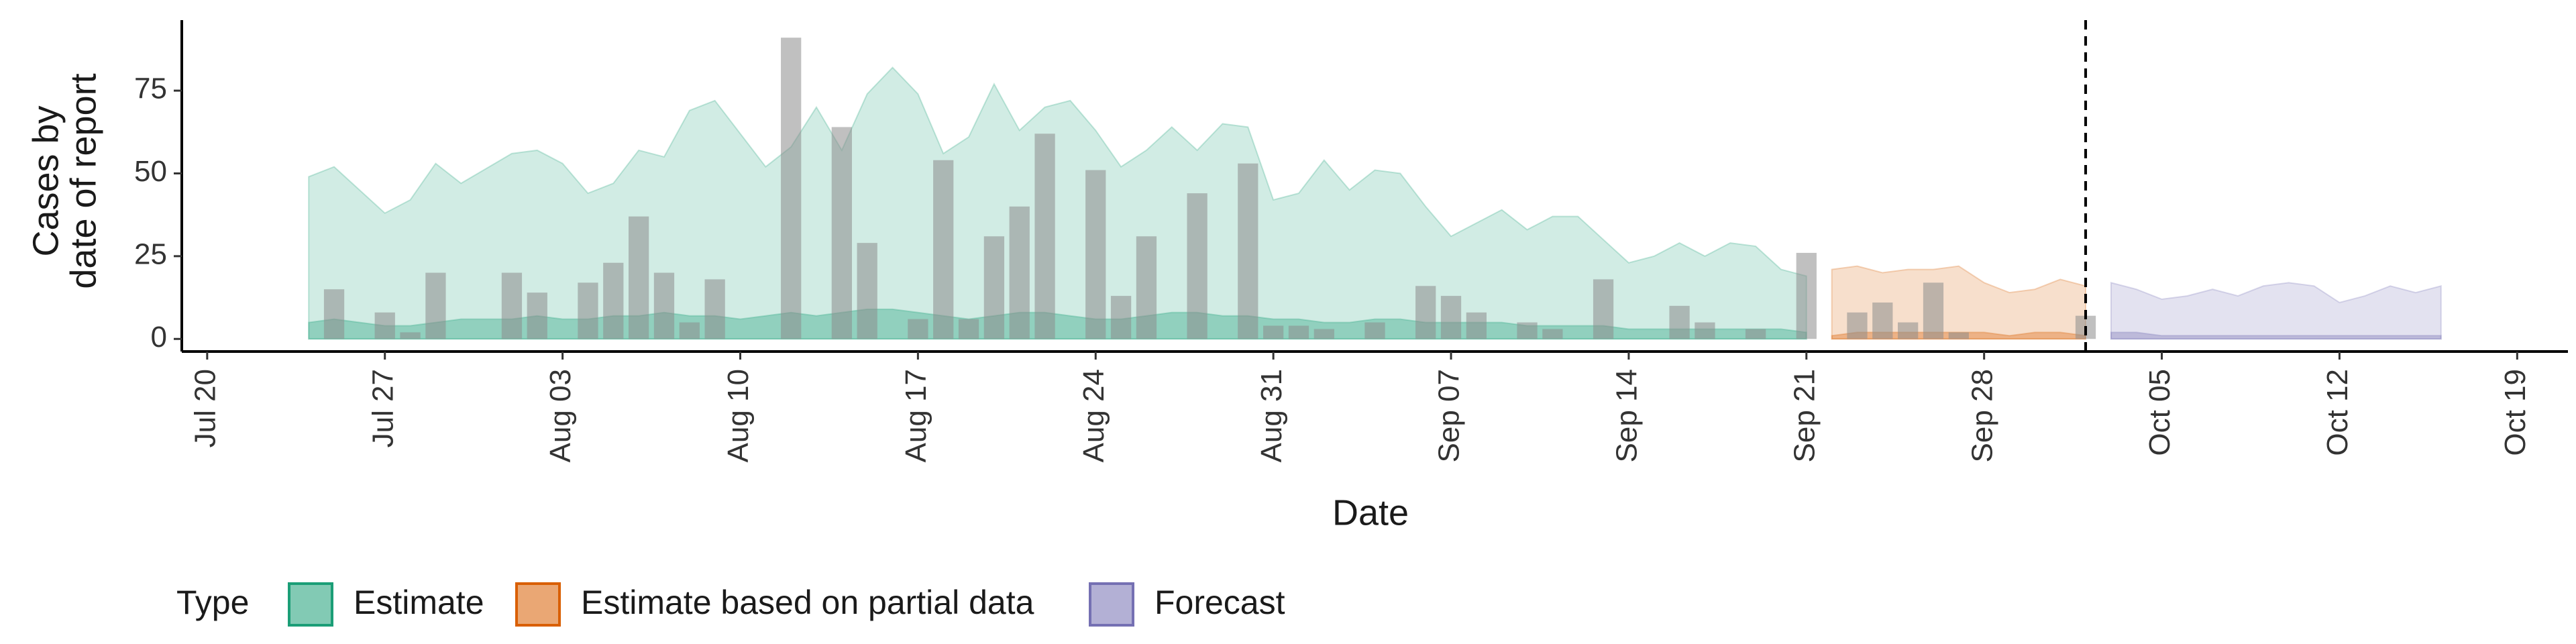 The height and width of the screenshot is (644, 2576). What do you see at coordinates (205, 408) in the screenshot?
I see `x-tick-label: Jul 20` at bounding box center [205, 408].